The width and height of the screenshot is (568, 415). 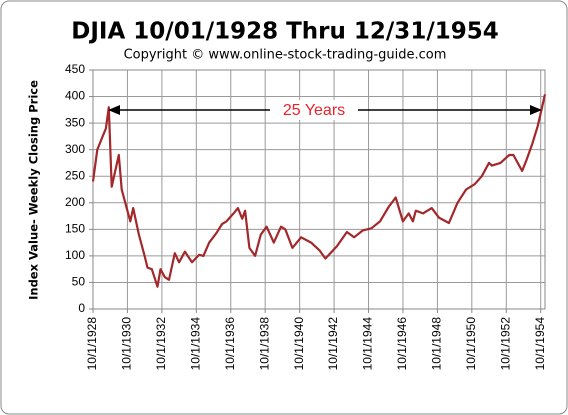 What do you see at coordinates (540, 344) in the screenshot?
I see `x-tick-label: 10/1/1954` at bounding box center [540, 344].